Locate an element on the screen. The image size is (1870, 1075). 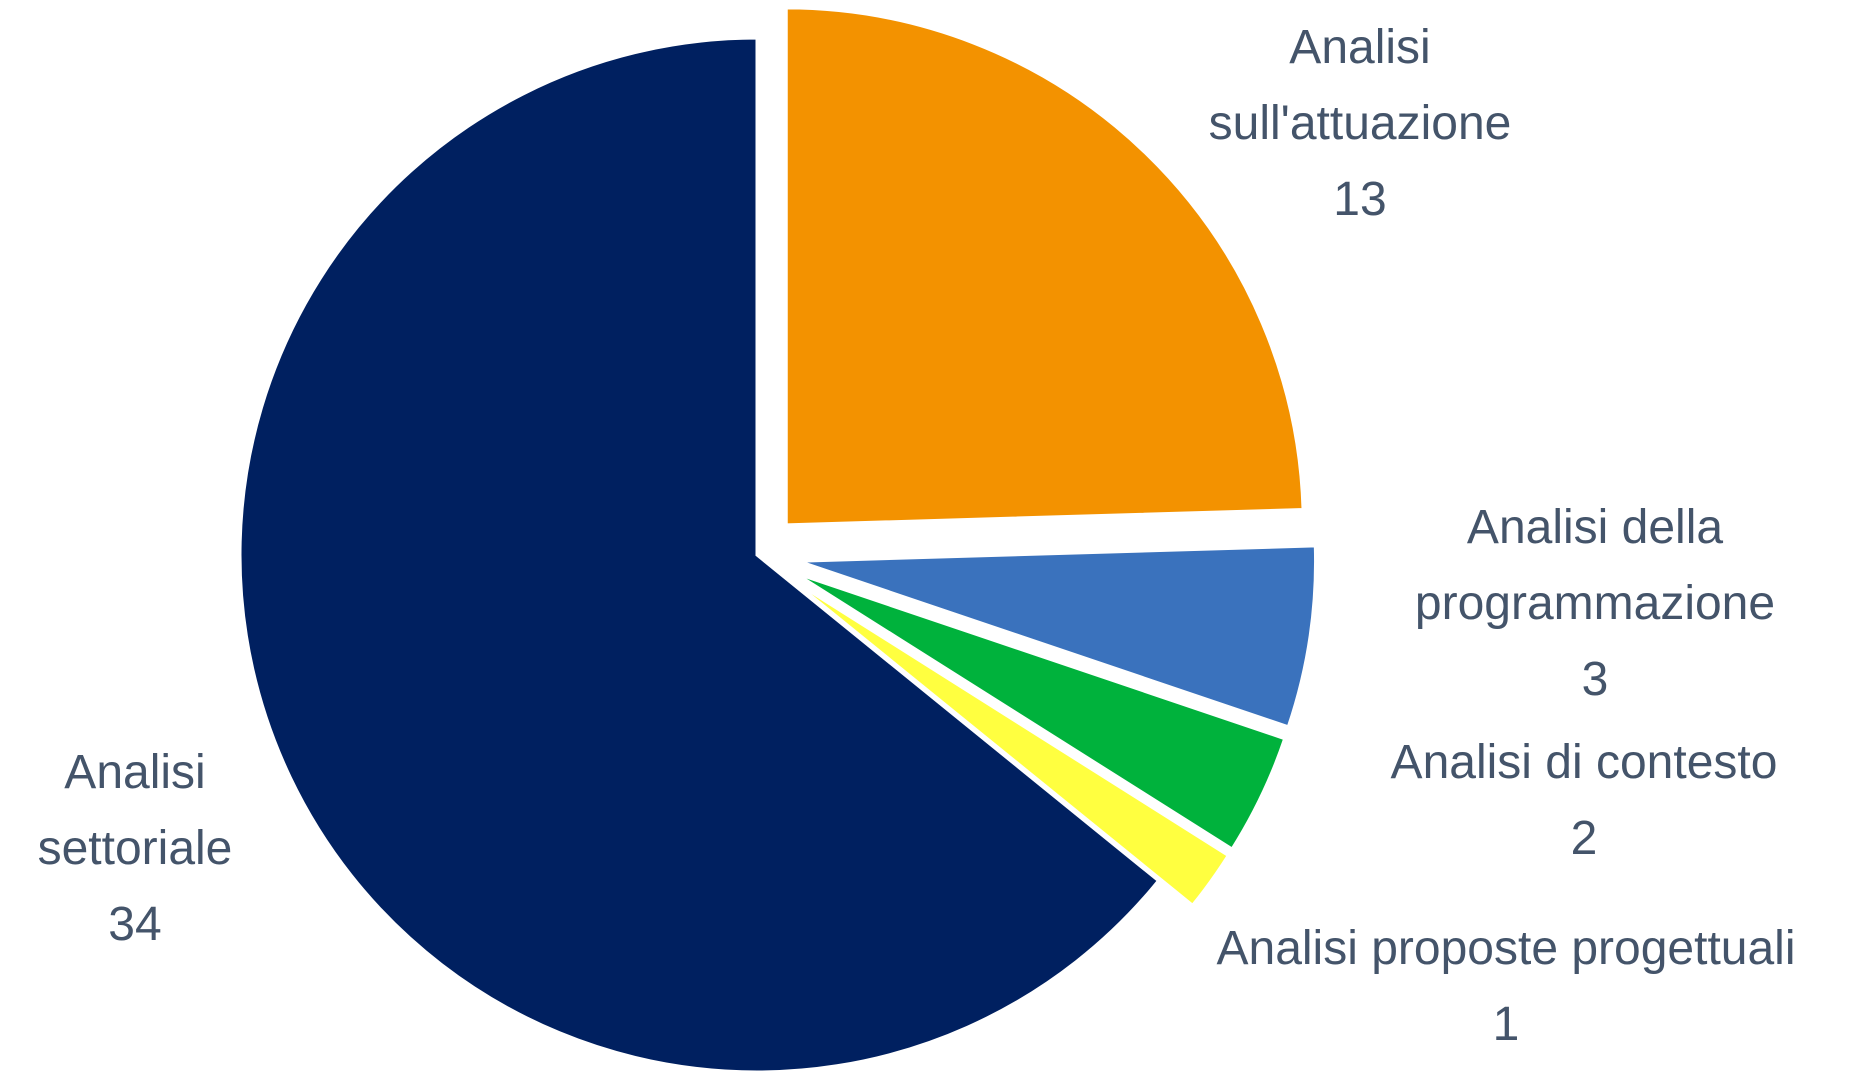
slice-label: Analisi di contesto 2 is located at coordinates (1584, 801).